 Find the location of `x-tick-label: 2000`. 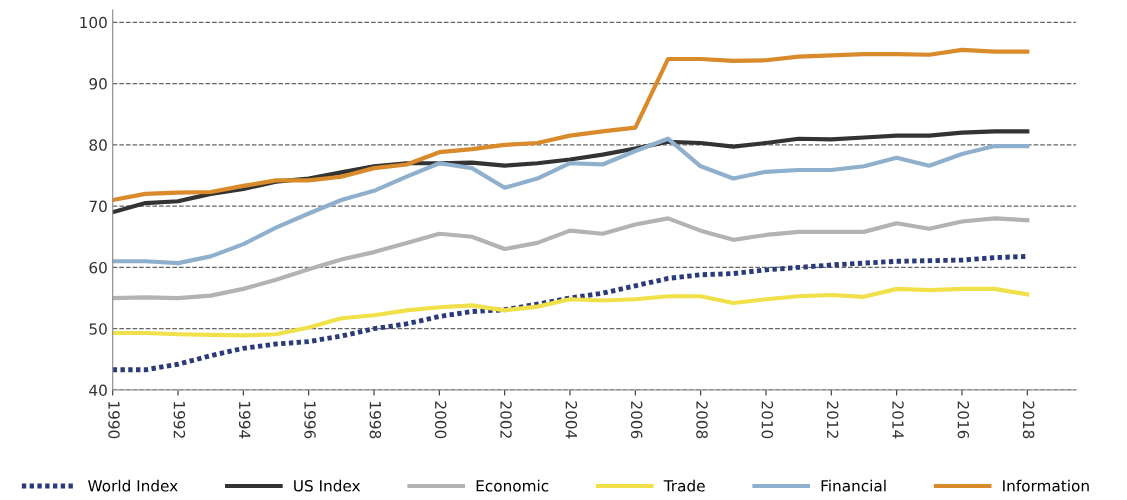

x-tick-label: 2000 is located at coordinates (440, 420).